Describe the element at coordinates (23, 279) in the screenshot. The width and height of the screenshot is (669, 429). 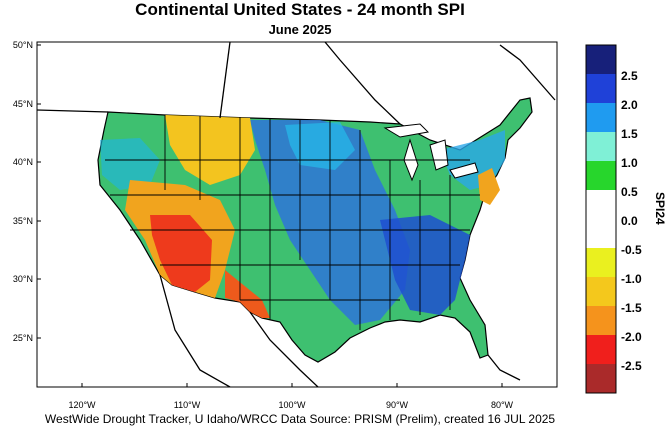
I see `lat-label-30: 30°N` at that location.